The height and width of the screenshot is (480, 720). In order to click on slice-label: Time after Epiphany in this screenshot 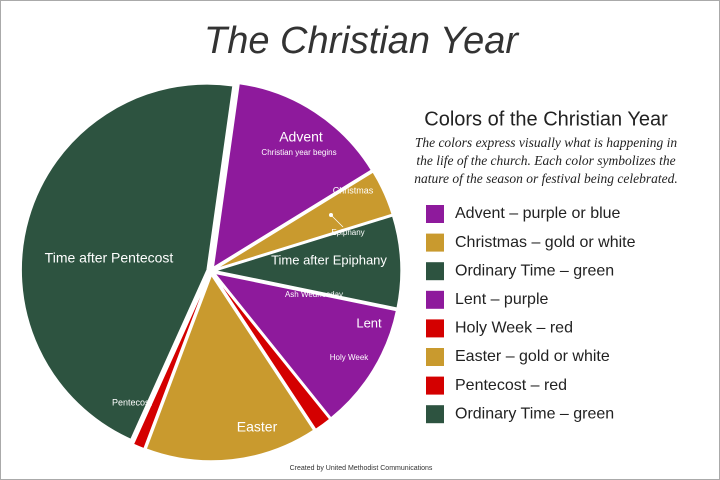, I will do `click(329, 259)`.